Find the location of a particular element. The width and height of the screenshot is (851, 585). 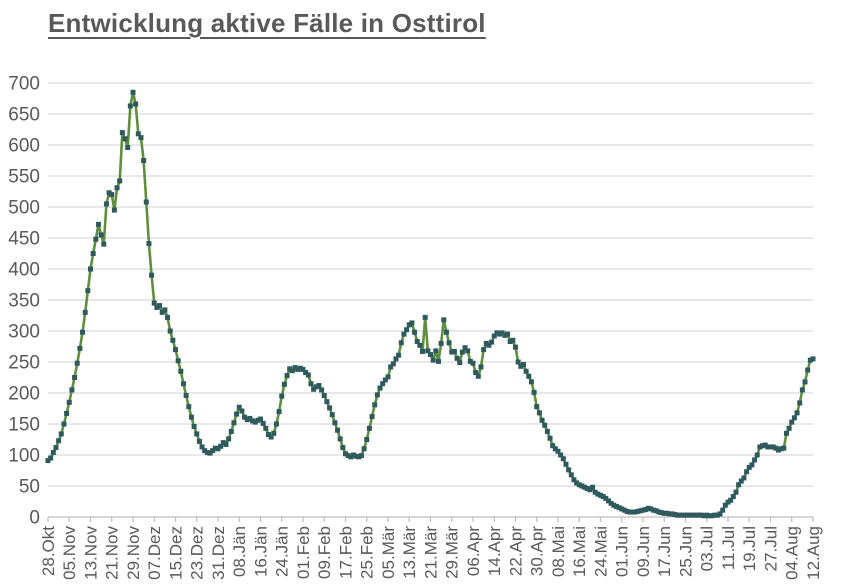

x-tick-label: 01.Jun is located at coordinates (622, 551).